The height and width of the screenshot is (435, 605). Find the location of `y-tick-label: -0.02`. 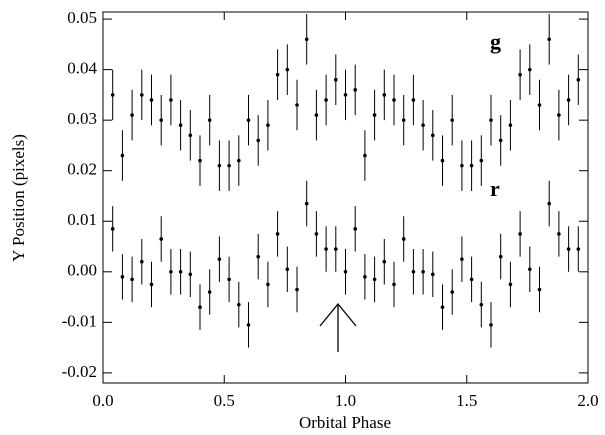

y-tick-label: -0.02 is located at coordinates (79, 371).